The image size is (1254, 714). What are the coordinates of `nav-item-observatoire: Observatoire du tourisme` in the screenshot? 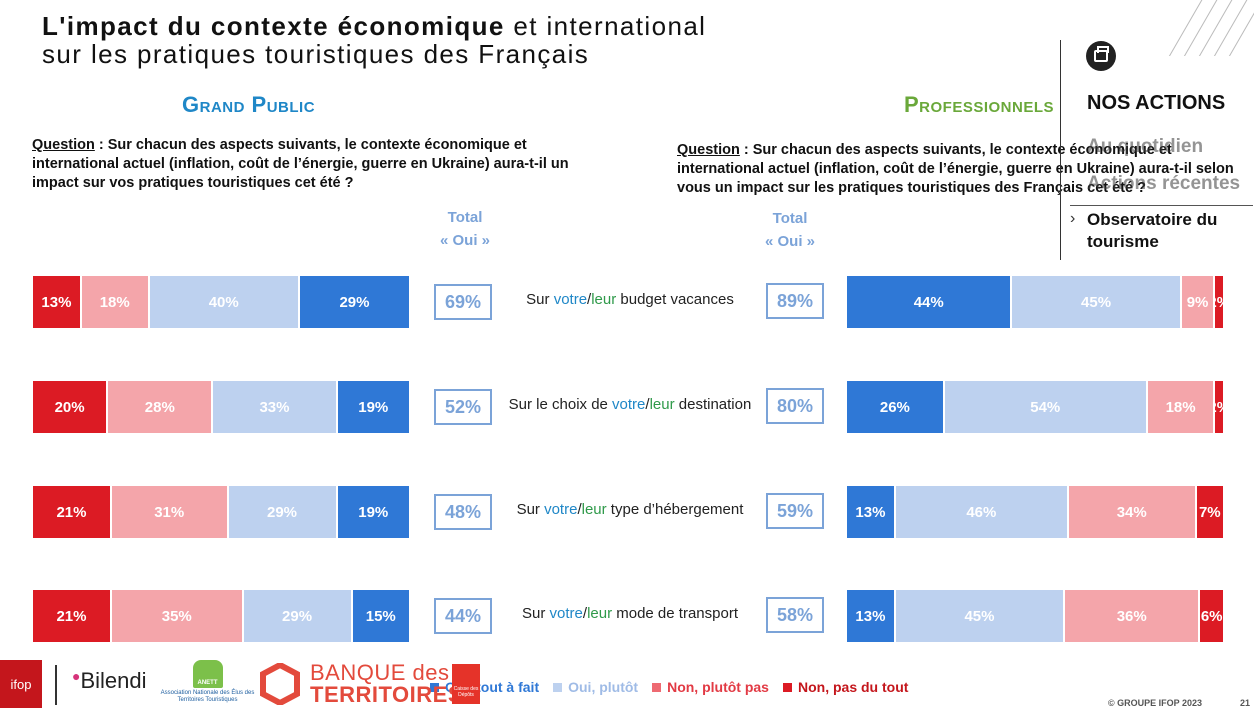 It's located at (1152, 231).